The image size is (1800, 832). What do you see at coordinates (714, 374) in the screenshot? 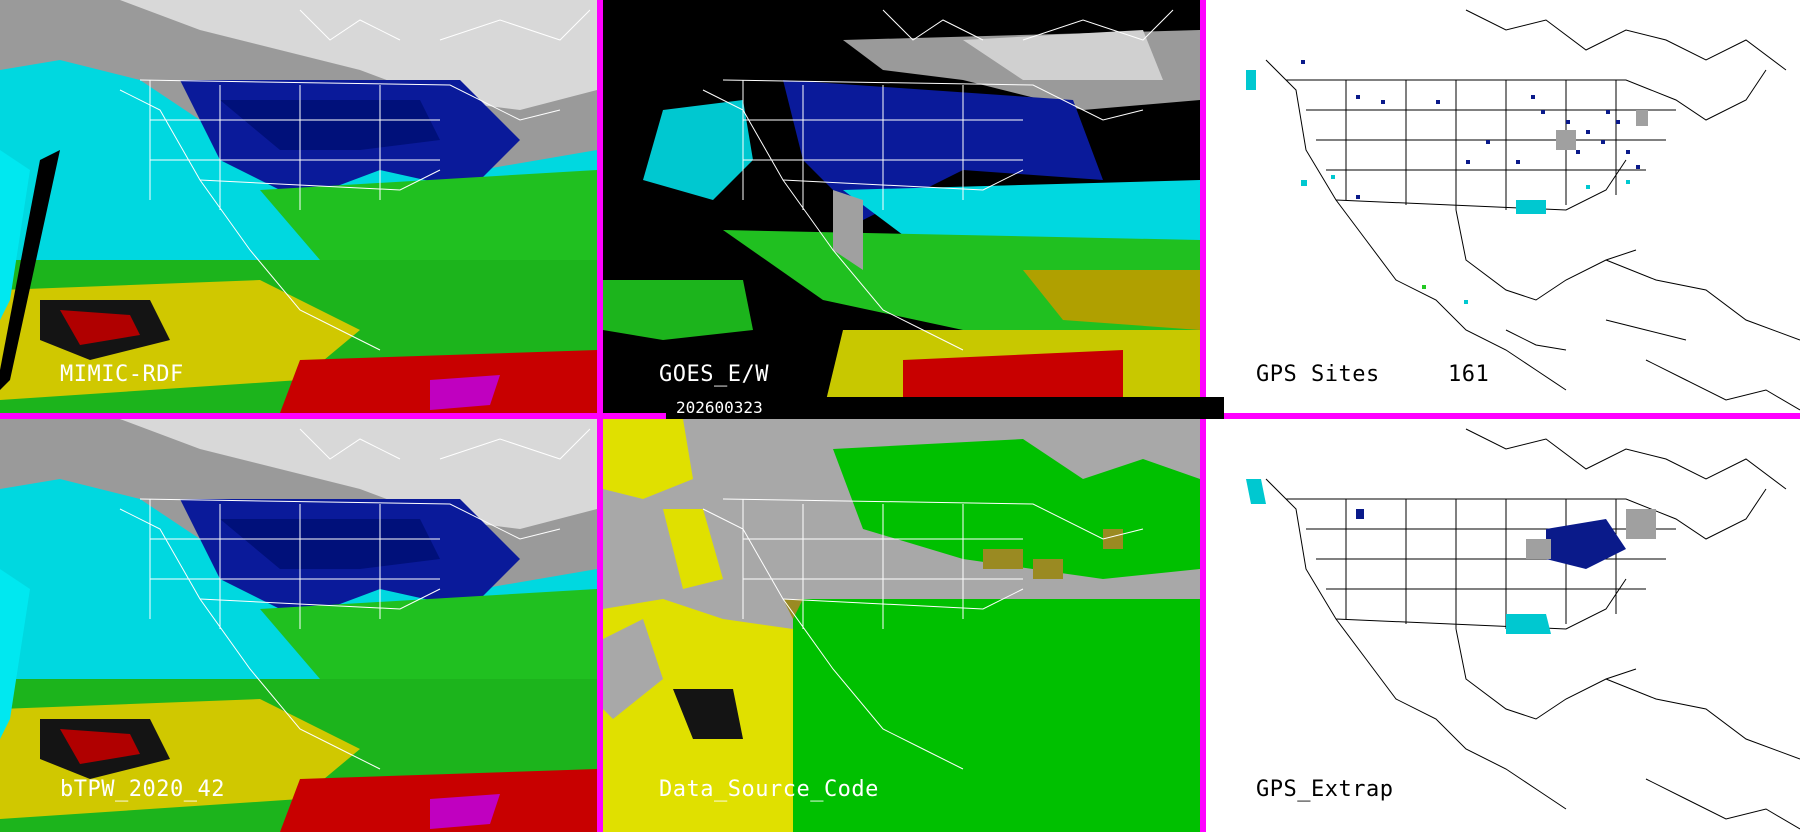
I see `panel-label-goes-ew: GOES_E/W` at bounding box center [714, 374].